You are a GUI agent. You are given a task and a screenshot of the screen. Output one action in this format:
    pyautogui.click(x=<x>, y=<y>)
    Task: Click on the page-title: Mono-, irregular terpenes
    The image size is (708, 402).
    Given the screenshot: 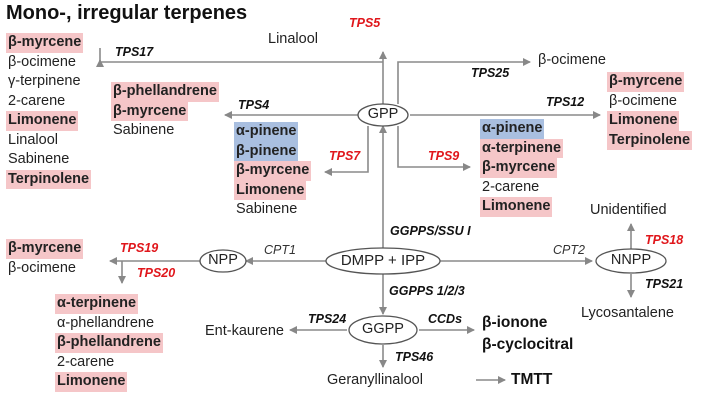 What is the action you would take?
    pyautogui.click(x=127, y=13)
    